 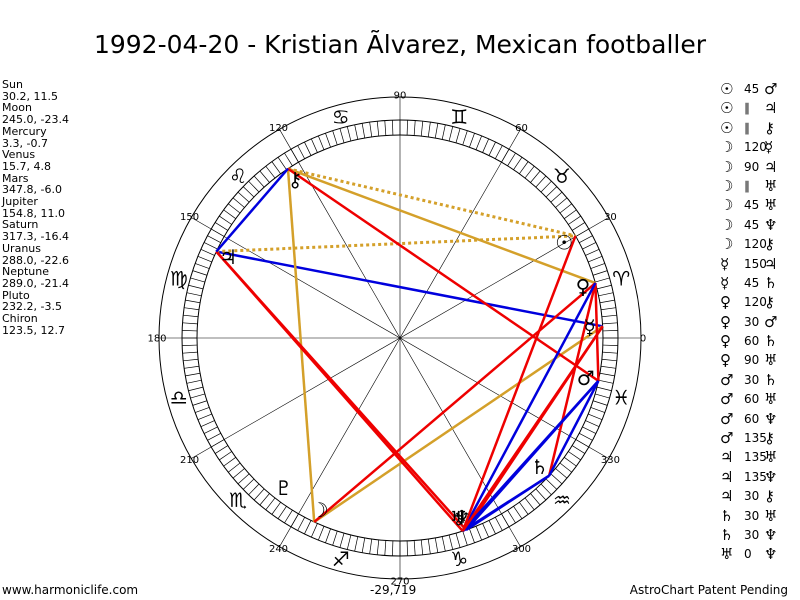 I want to click on planet-position: 245.0, -23.4, so click(x=35, y=120).